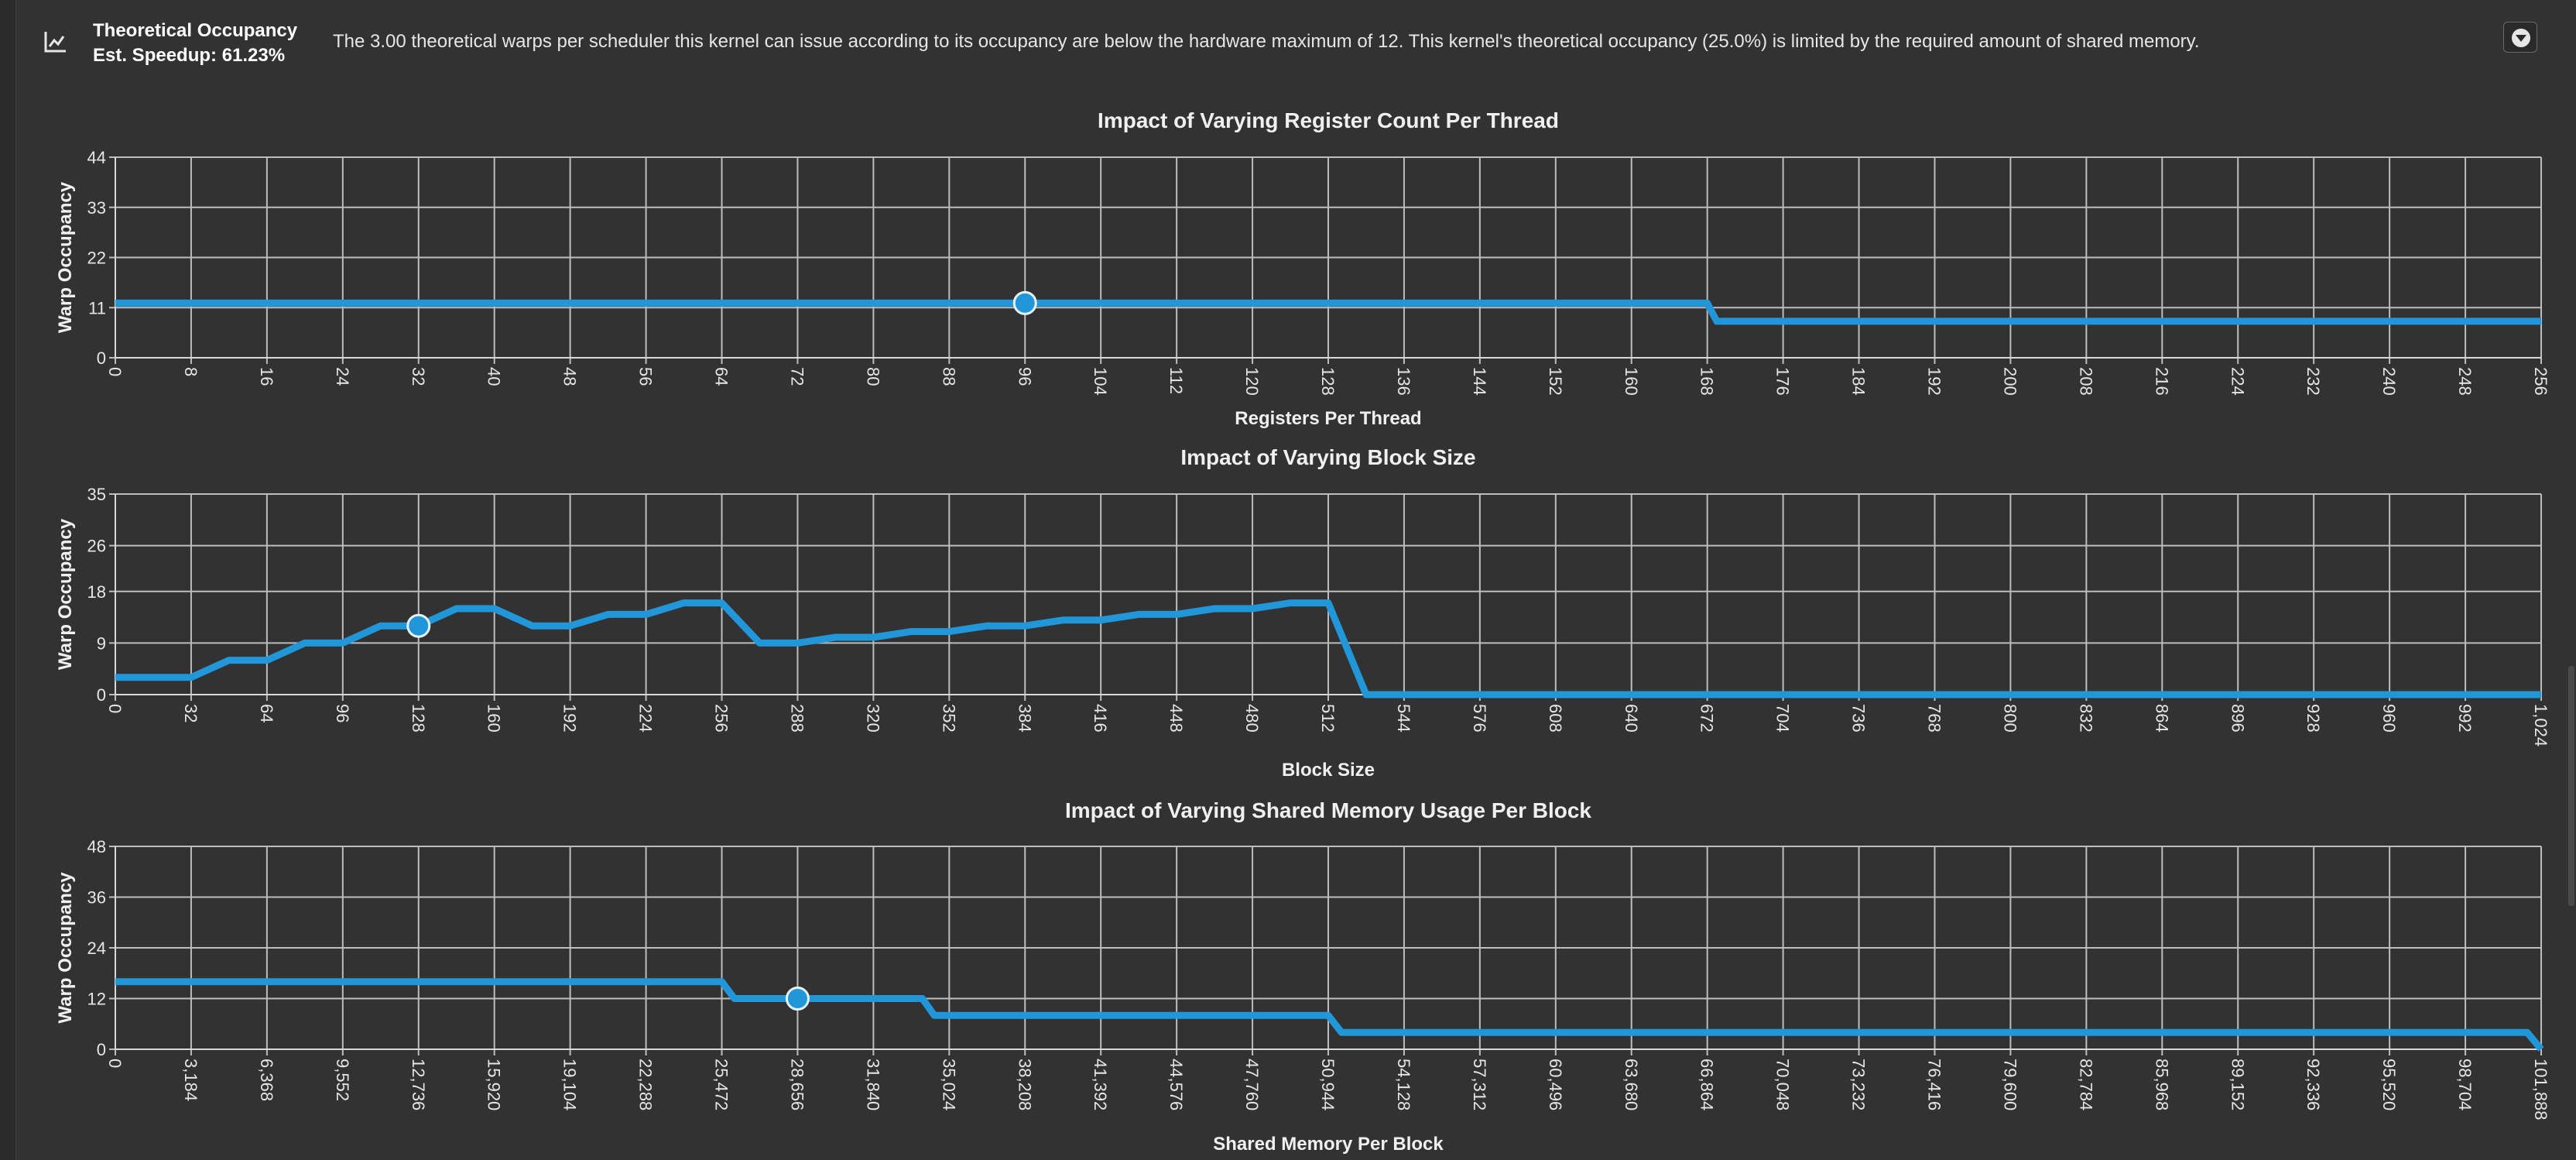 This screenshot has height=1160, width=2576. What do you see at coordinates (570, 376) in the screenshot?
I see `x-tick-label: 48` at bounding box center [570, 376].